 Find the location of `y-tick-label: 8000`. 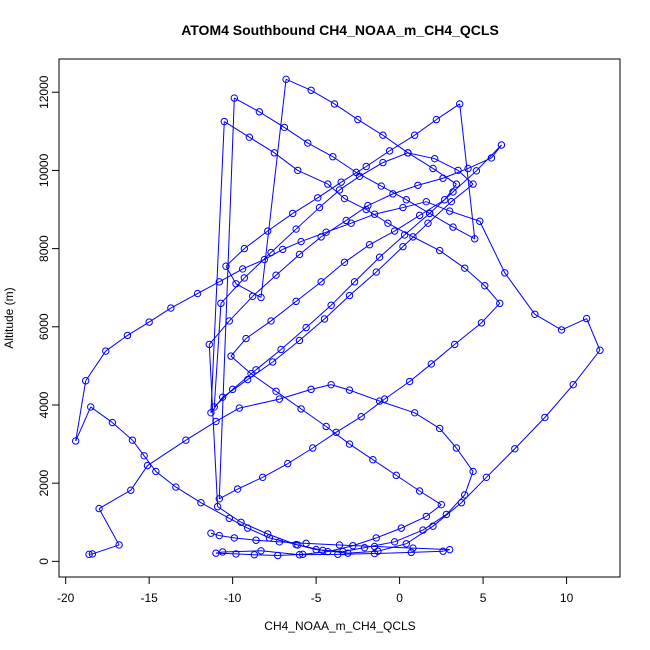

y-tick-label: 8000 is located at coordinates (44, 248).